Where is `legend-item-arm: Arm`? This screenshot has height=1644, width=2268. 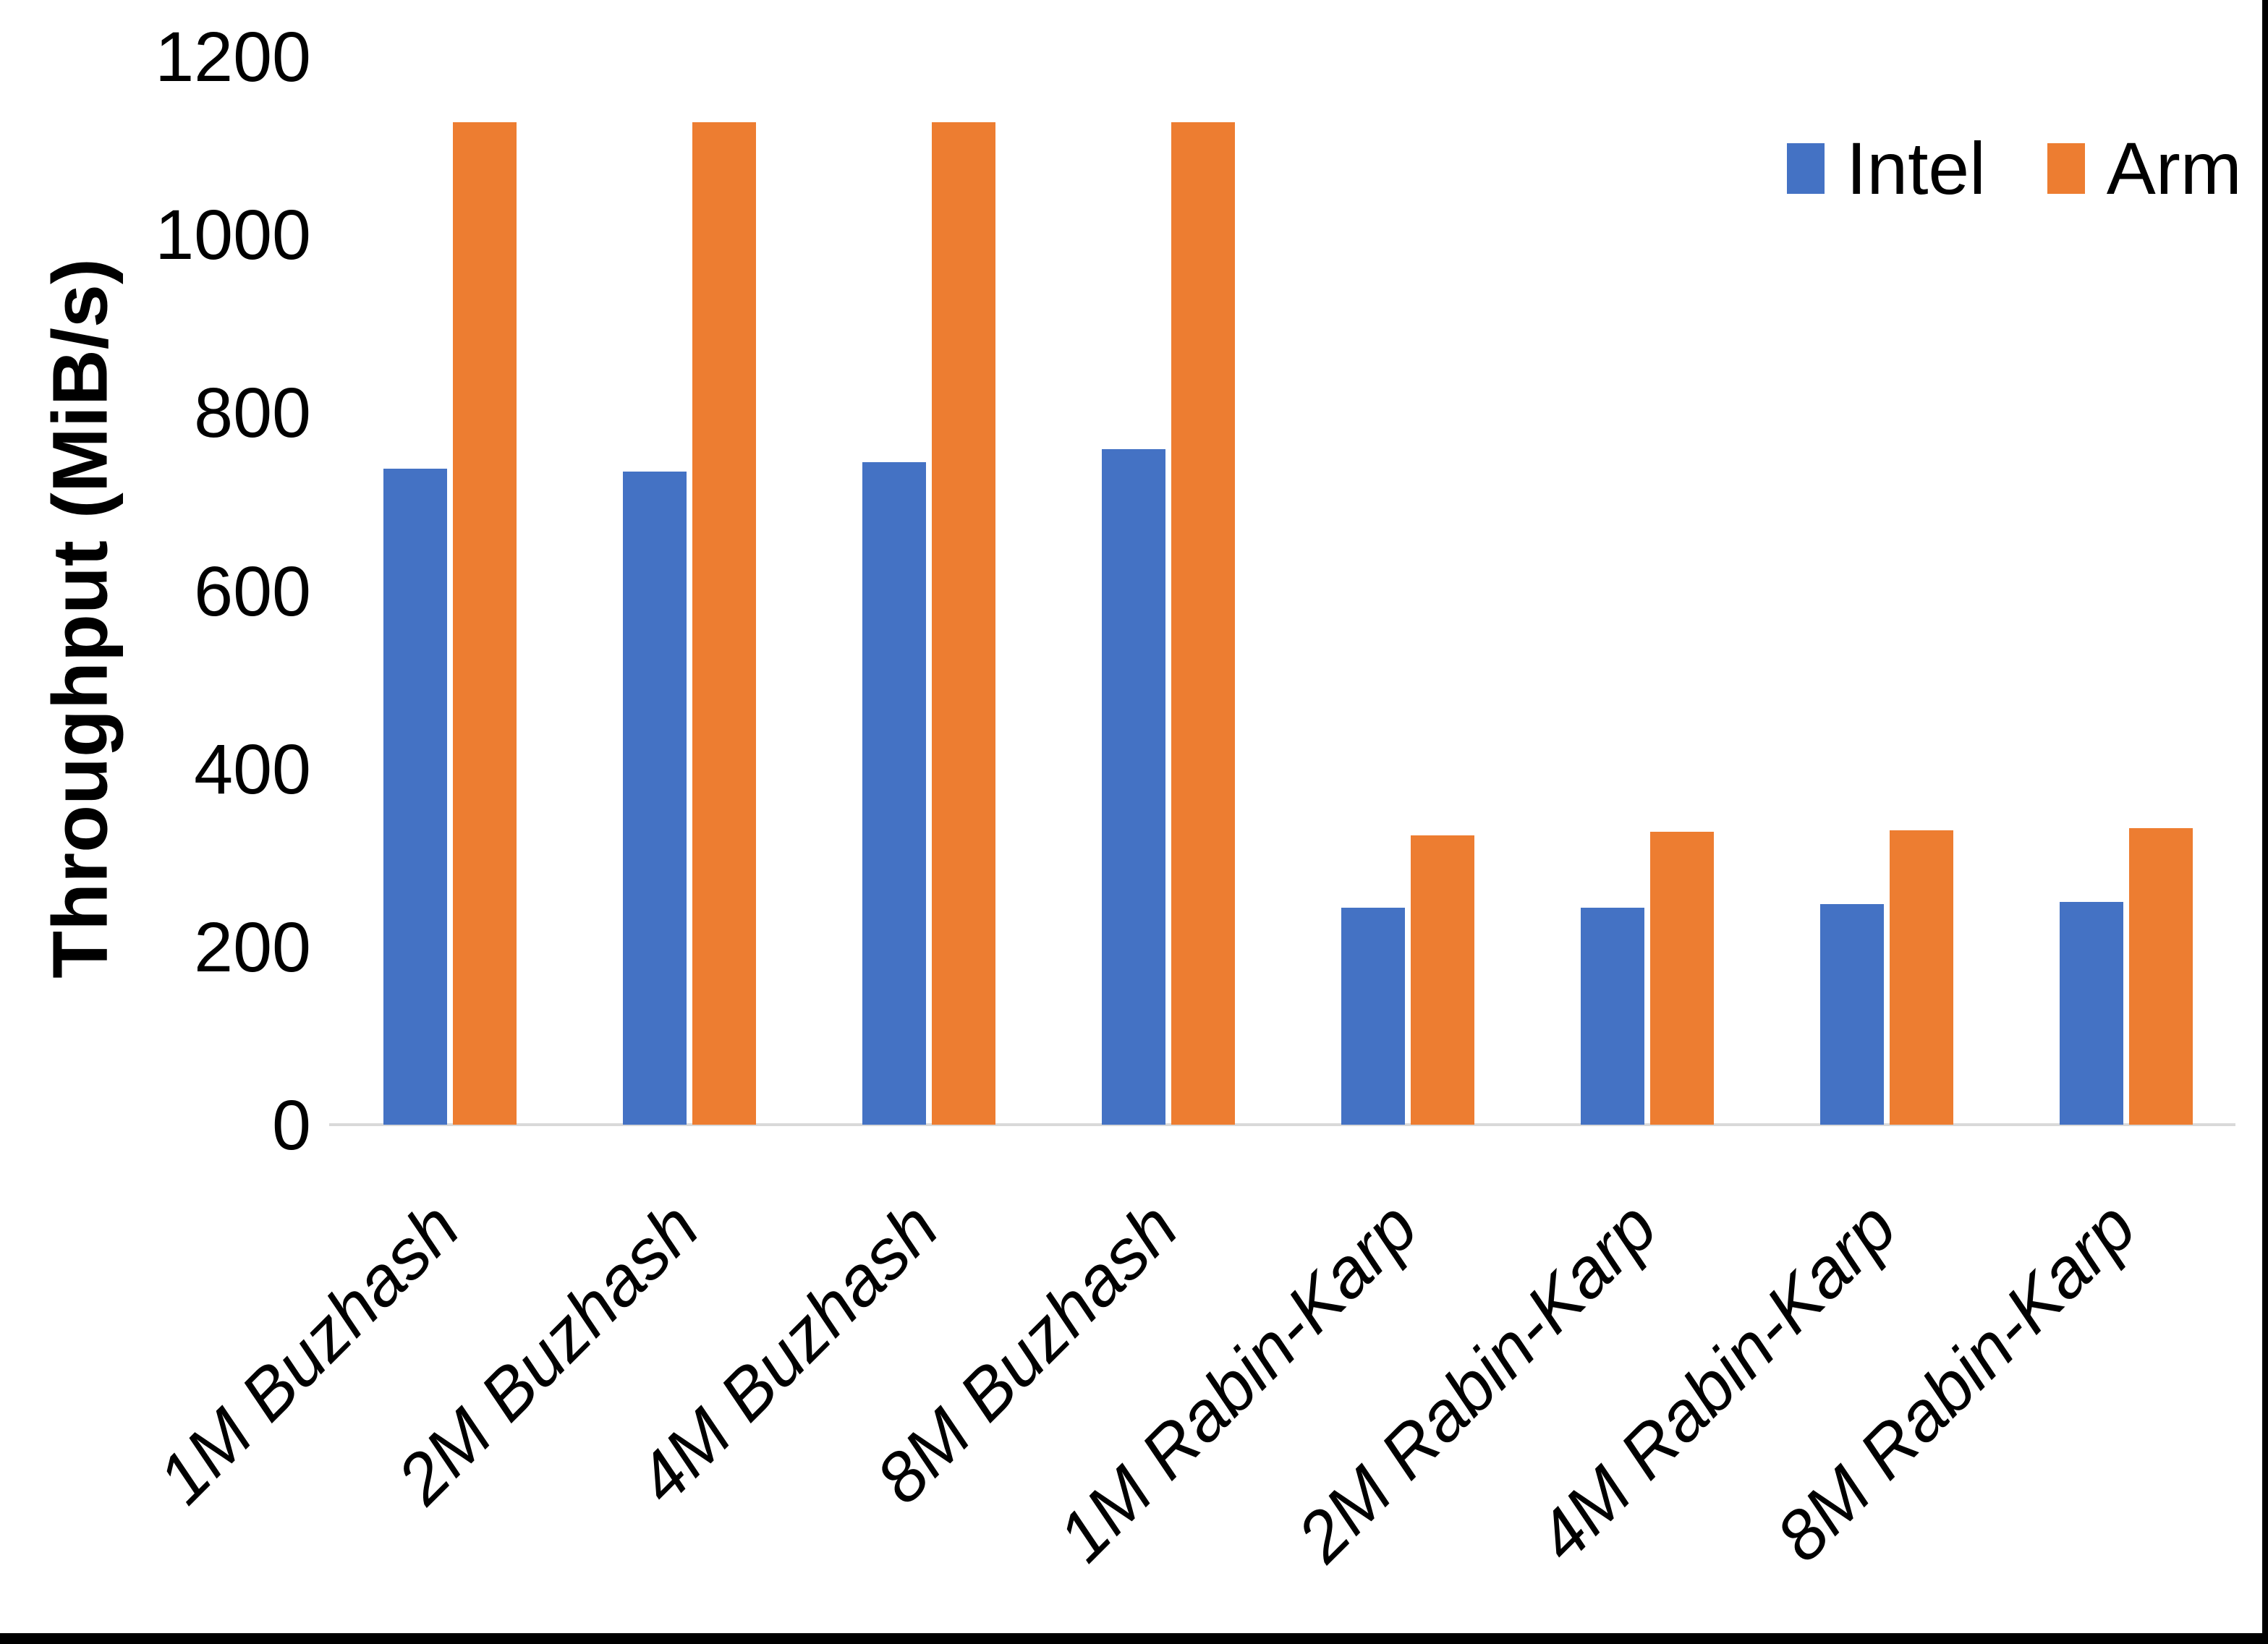
legend-item-arm: Arm is located at coordinates (2144, 168).